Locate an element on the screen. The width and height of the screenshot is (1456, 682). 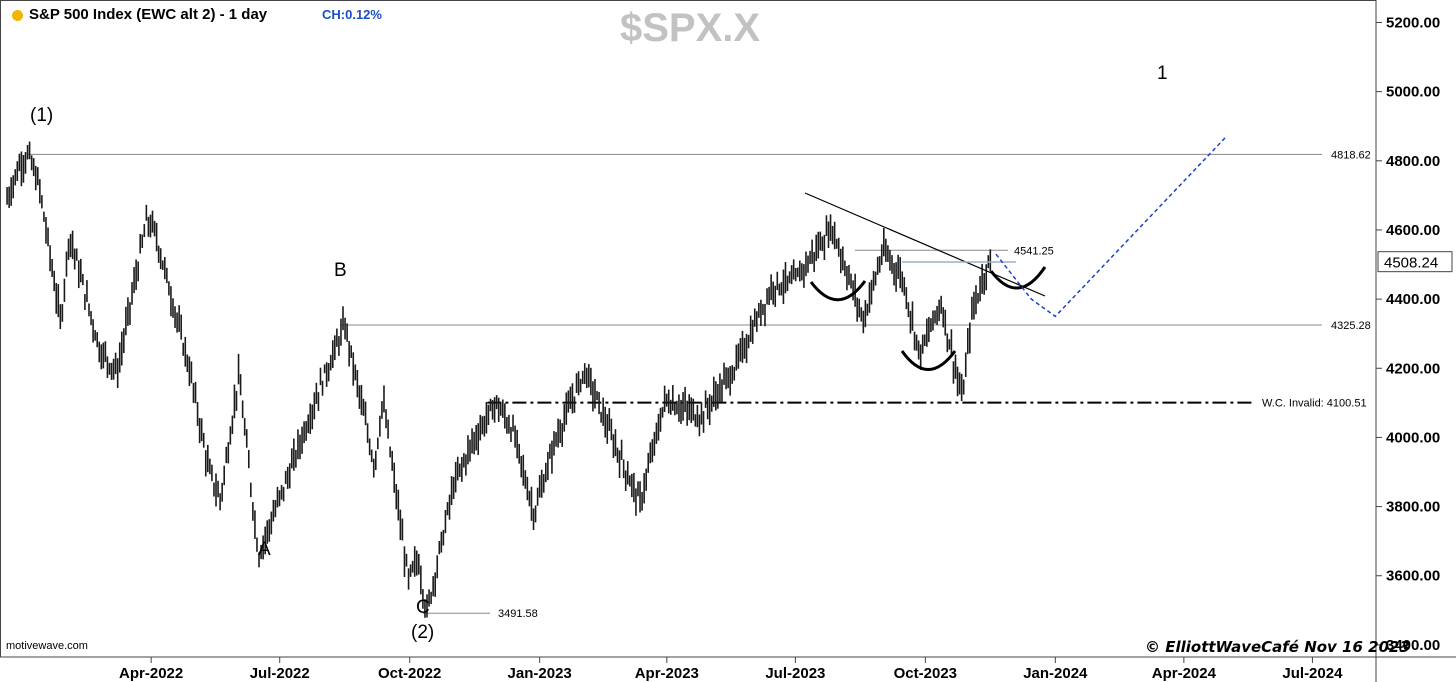
change-percent: CH:0.12% is located at coordinates (352, 14).